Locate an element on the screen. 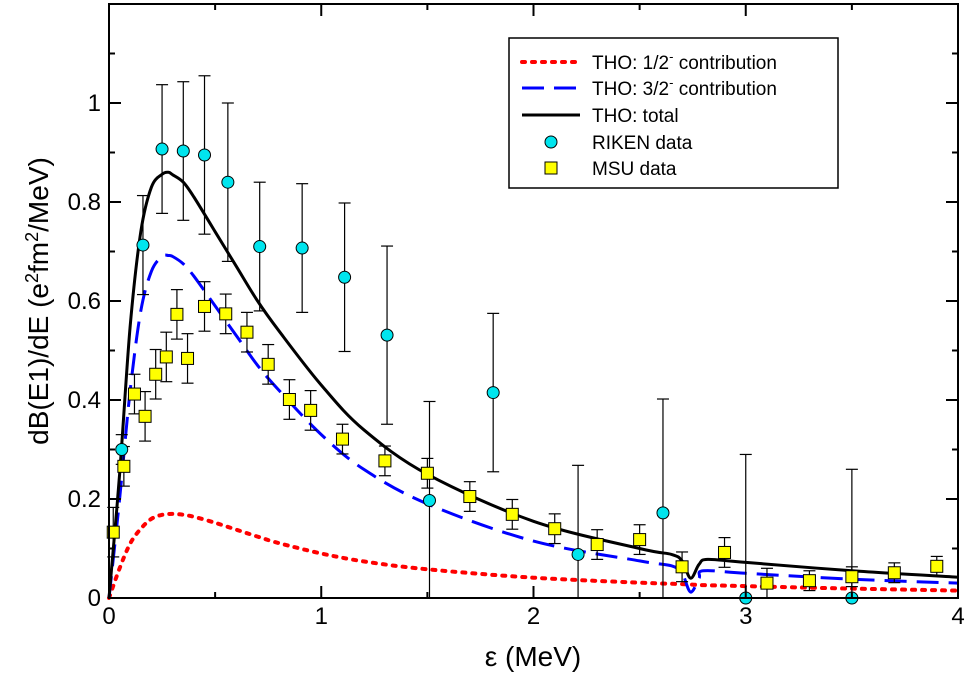 The width and height of the screenshot is (968, 674). x-tick-labels: 0 1 2 3 4 is located at coordinates (533, 616).